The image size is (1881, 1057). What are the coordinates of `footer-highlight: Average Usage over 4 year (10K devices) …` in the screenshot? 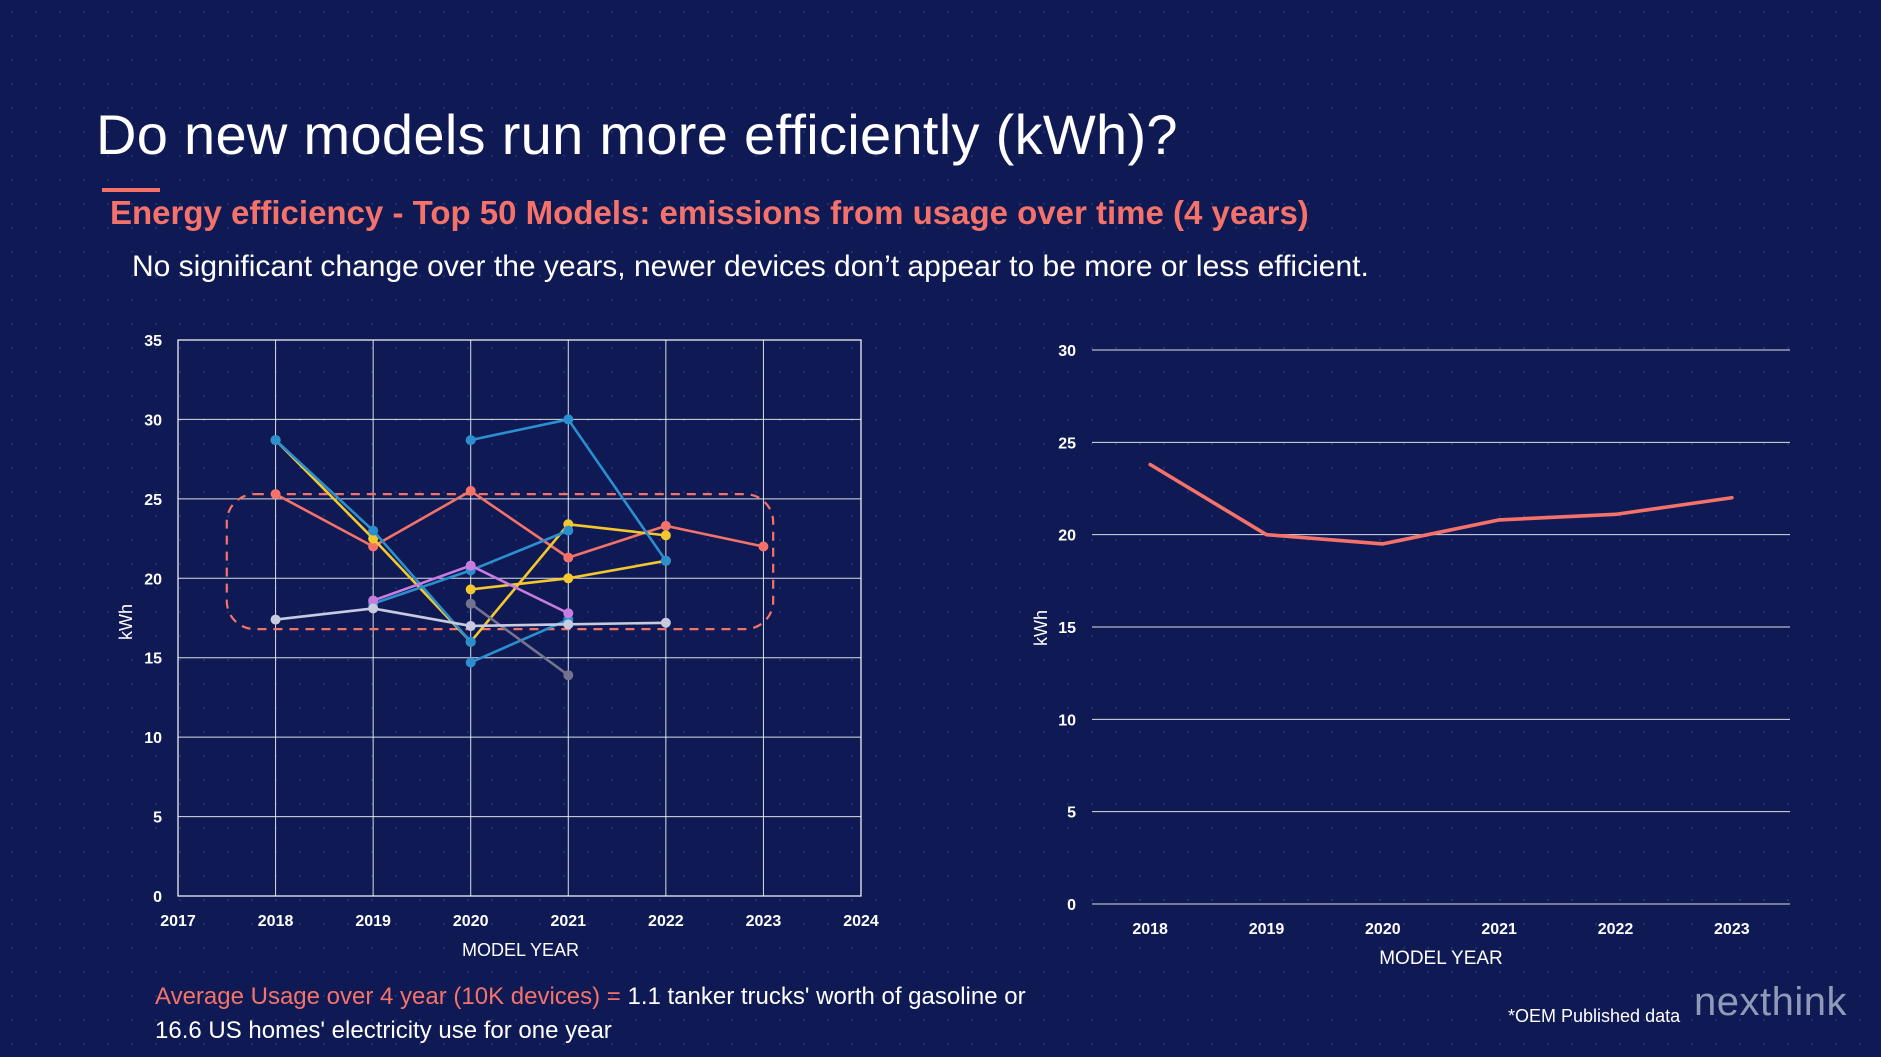 It's located at (388, 996).